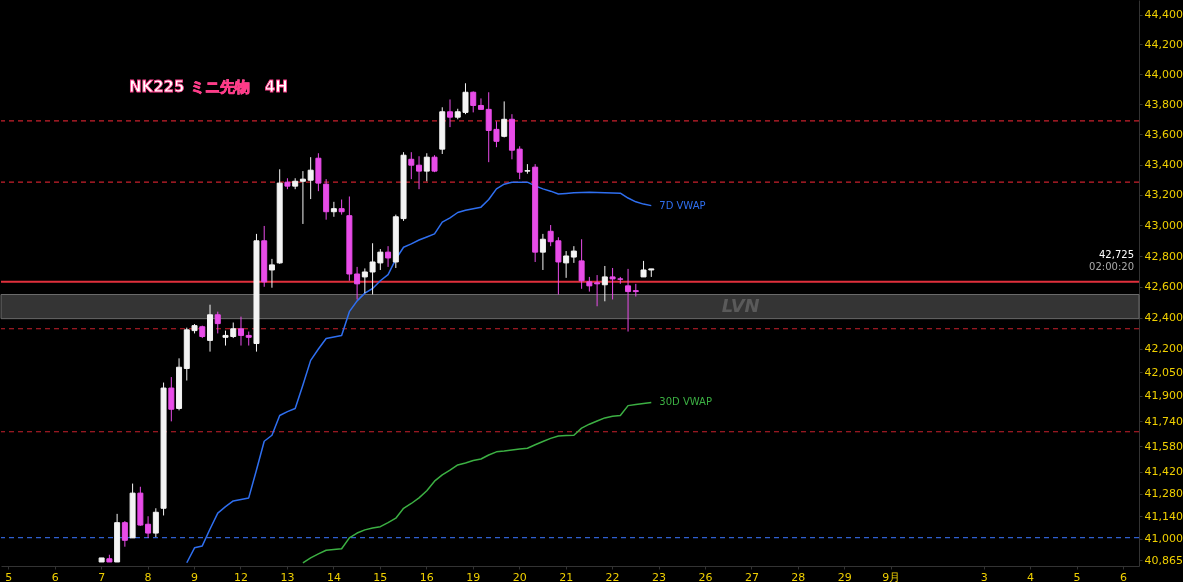 The width and height of the screenshot is (1200, 584). Describe the element at coordinates (659, 577) in the screenshot. I see `x-tick-label: 23` at that location.